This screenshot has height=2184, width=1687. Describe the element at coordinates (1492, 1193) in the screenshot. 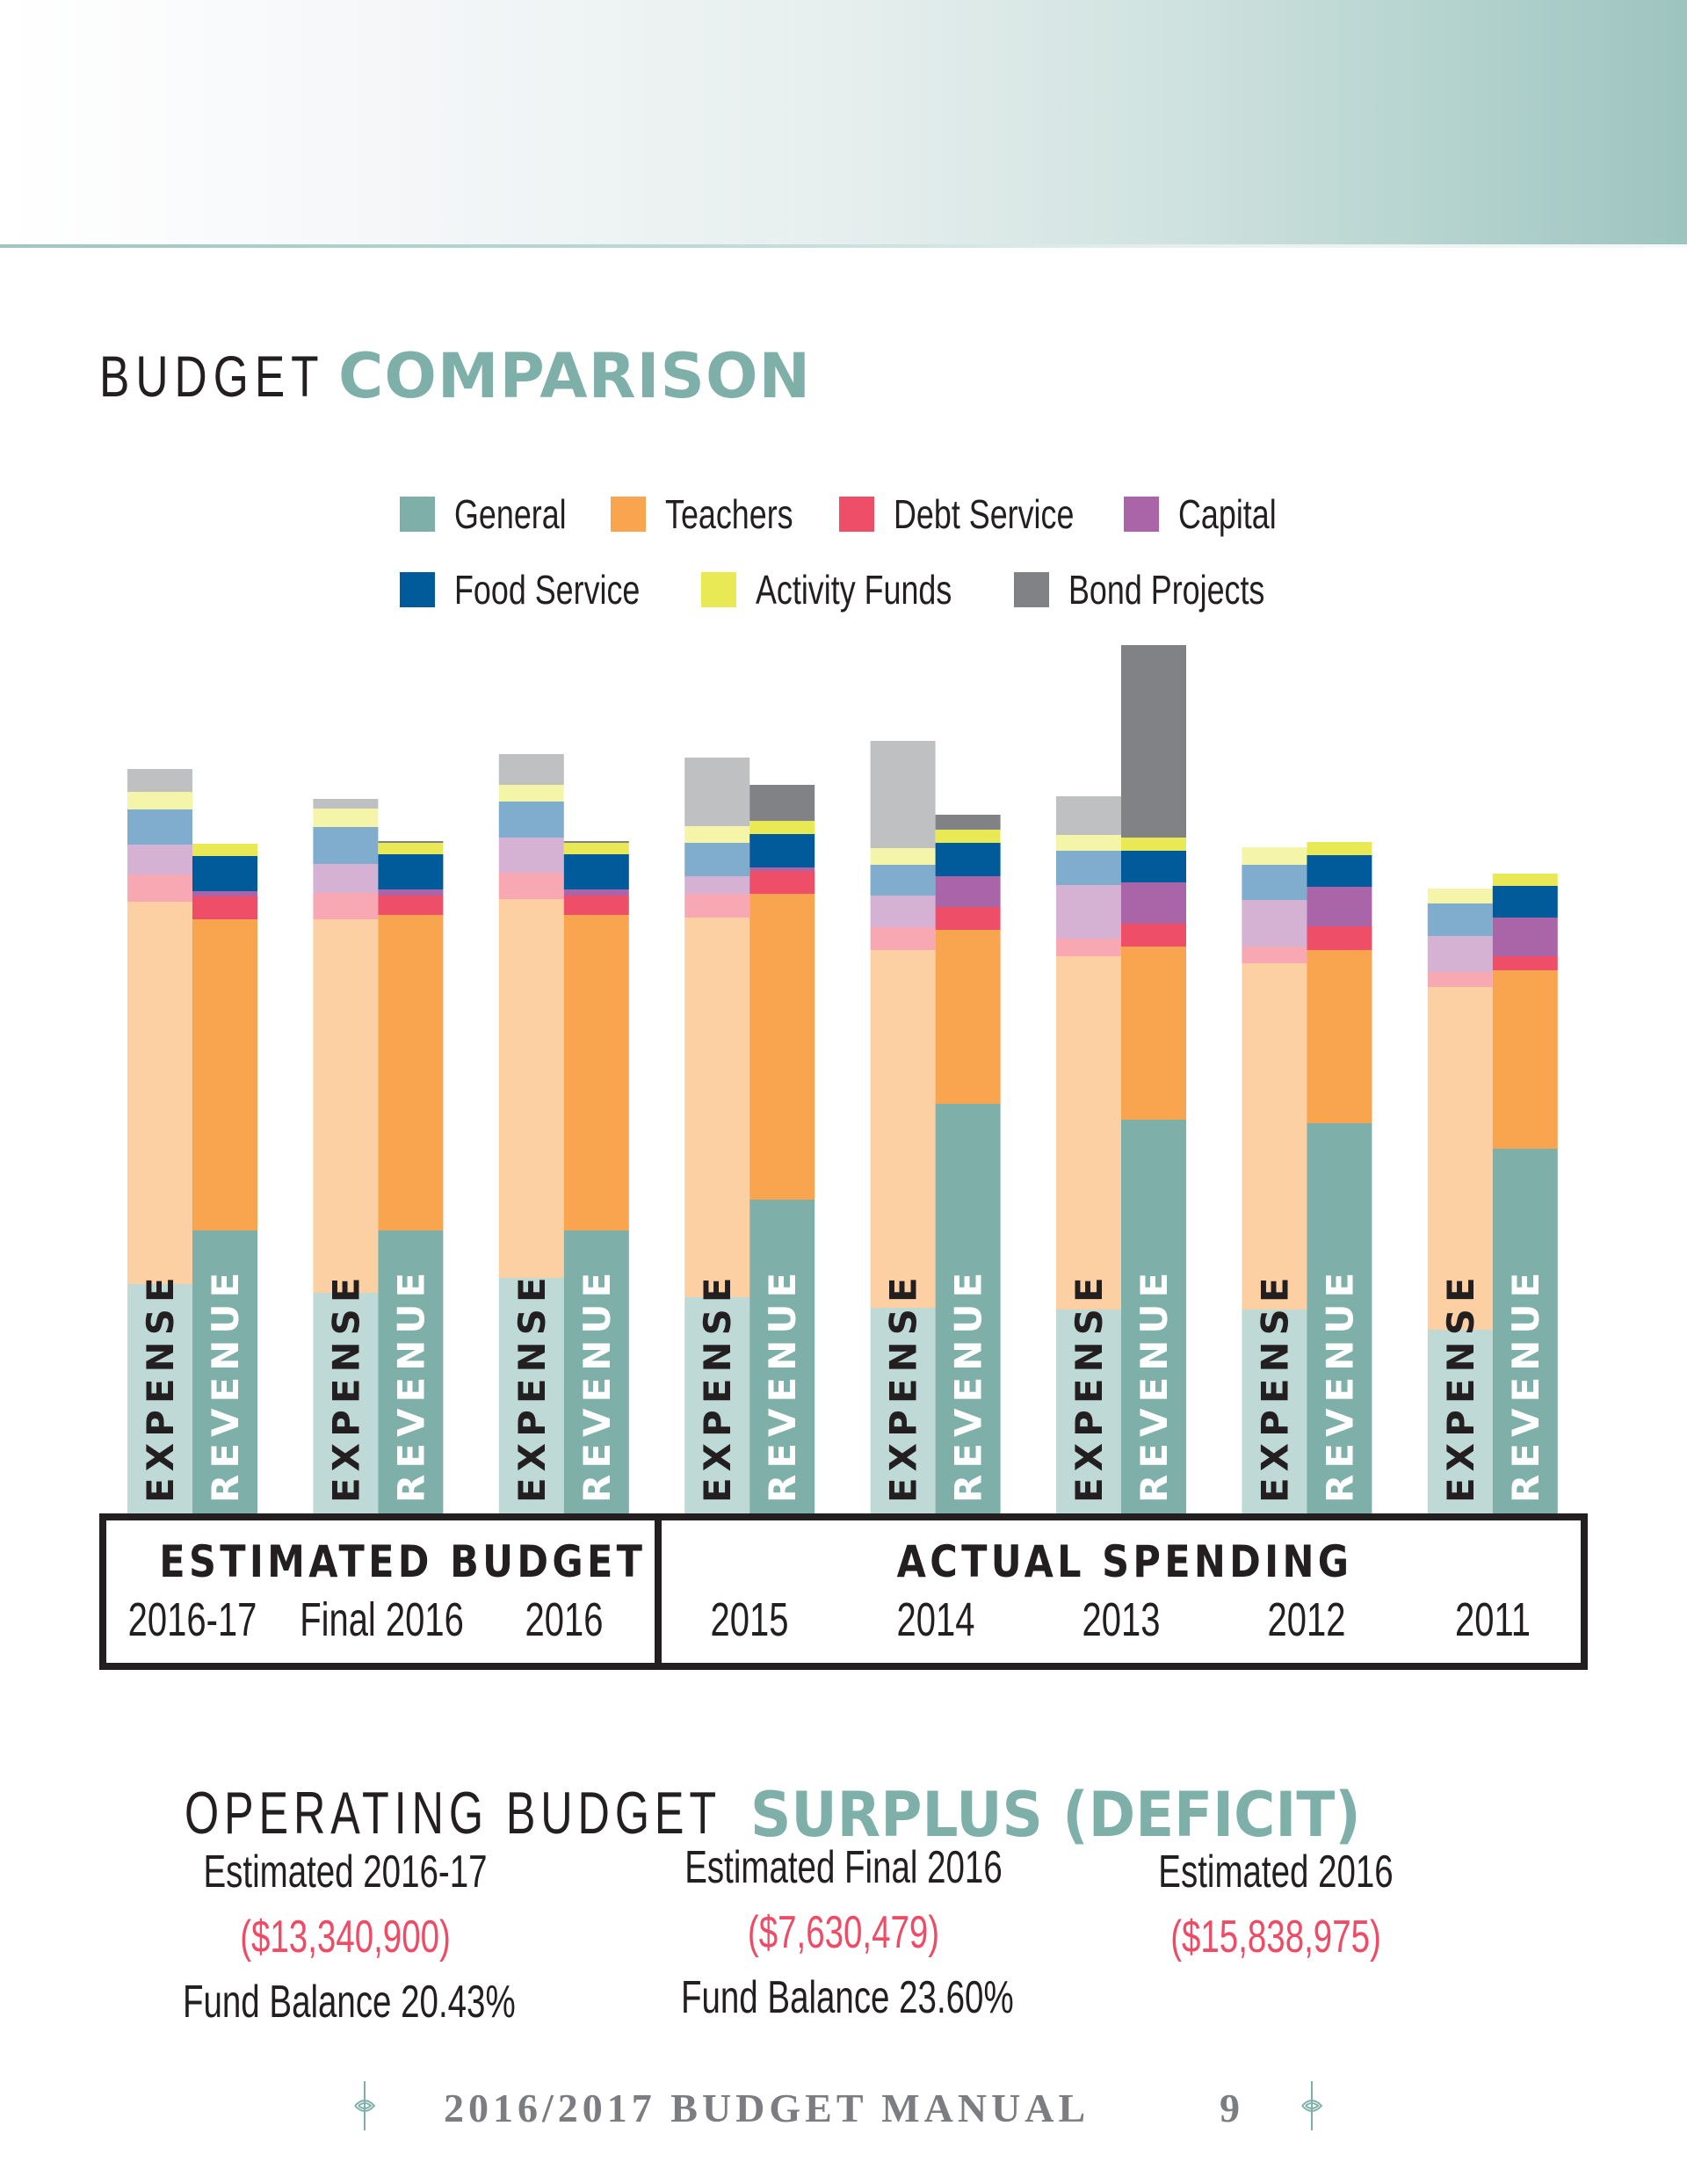

I see `bar-group-2011: EXPENSE REVENUE` at that location.